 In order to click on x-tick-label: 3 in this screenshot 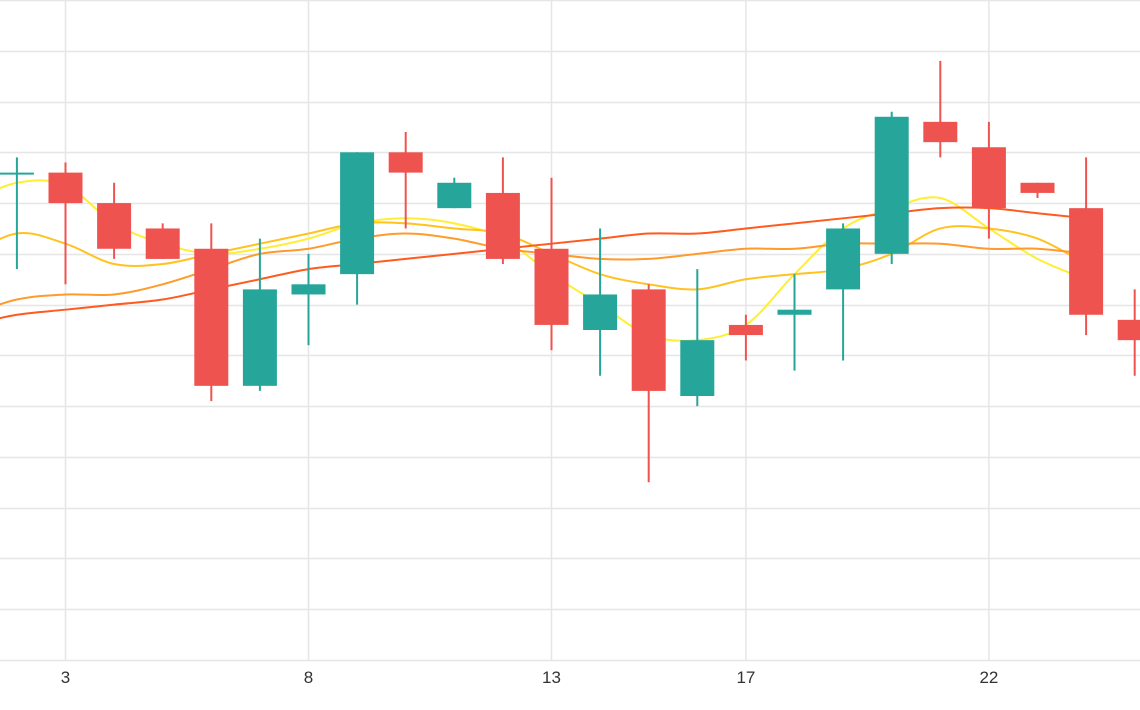, I will do `click(65, 677)`.